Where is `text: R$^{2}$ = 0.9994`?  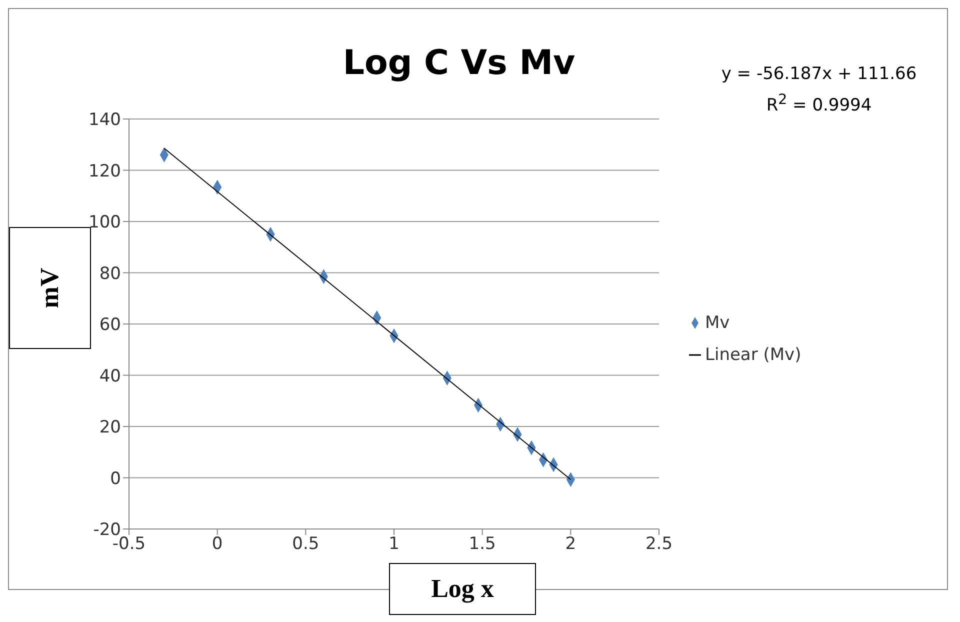 text: R$^{2}$ = 0.9994 is located at coordinates (819, 104).